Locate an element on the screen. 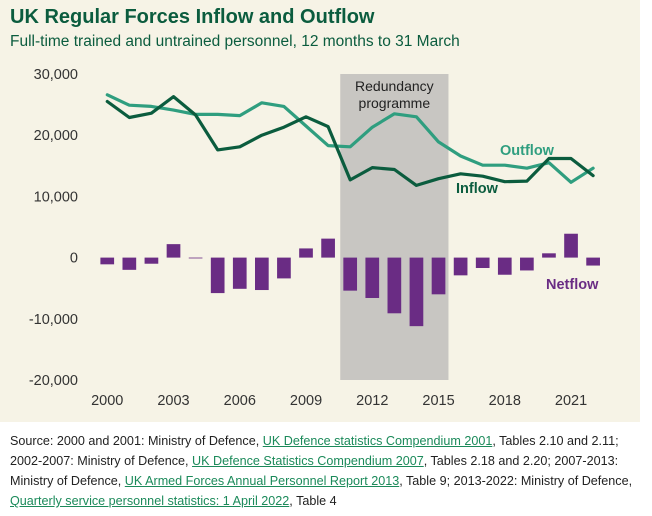 This screenshot has width=652, height=516. x-tick-label: 2018 is located at coordinates (505, 401).